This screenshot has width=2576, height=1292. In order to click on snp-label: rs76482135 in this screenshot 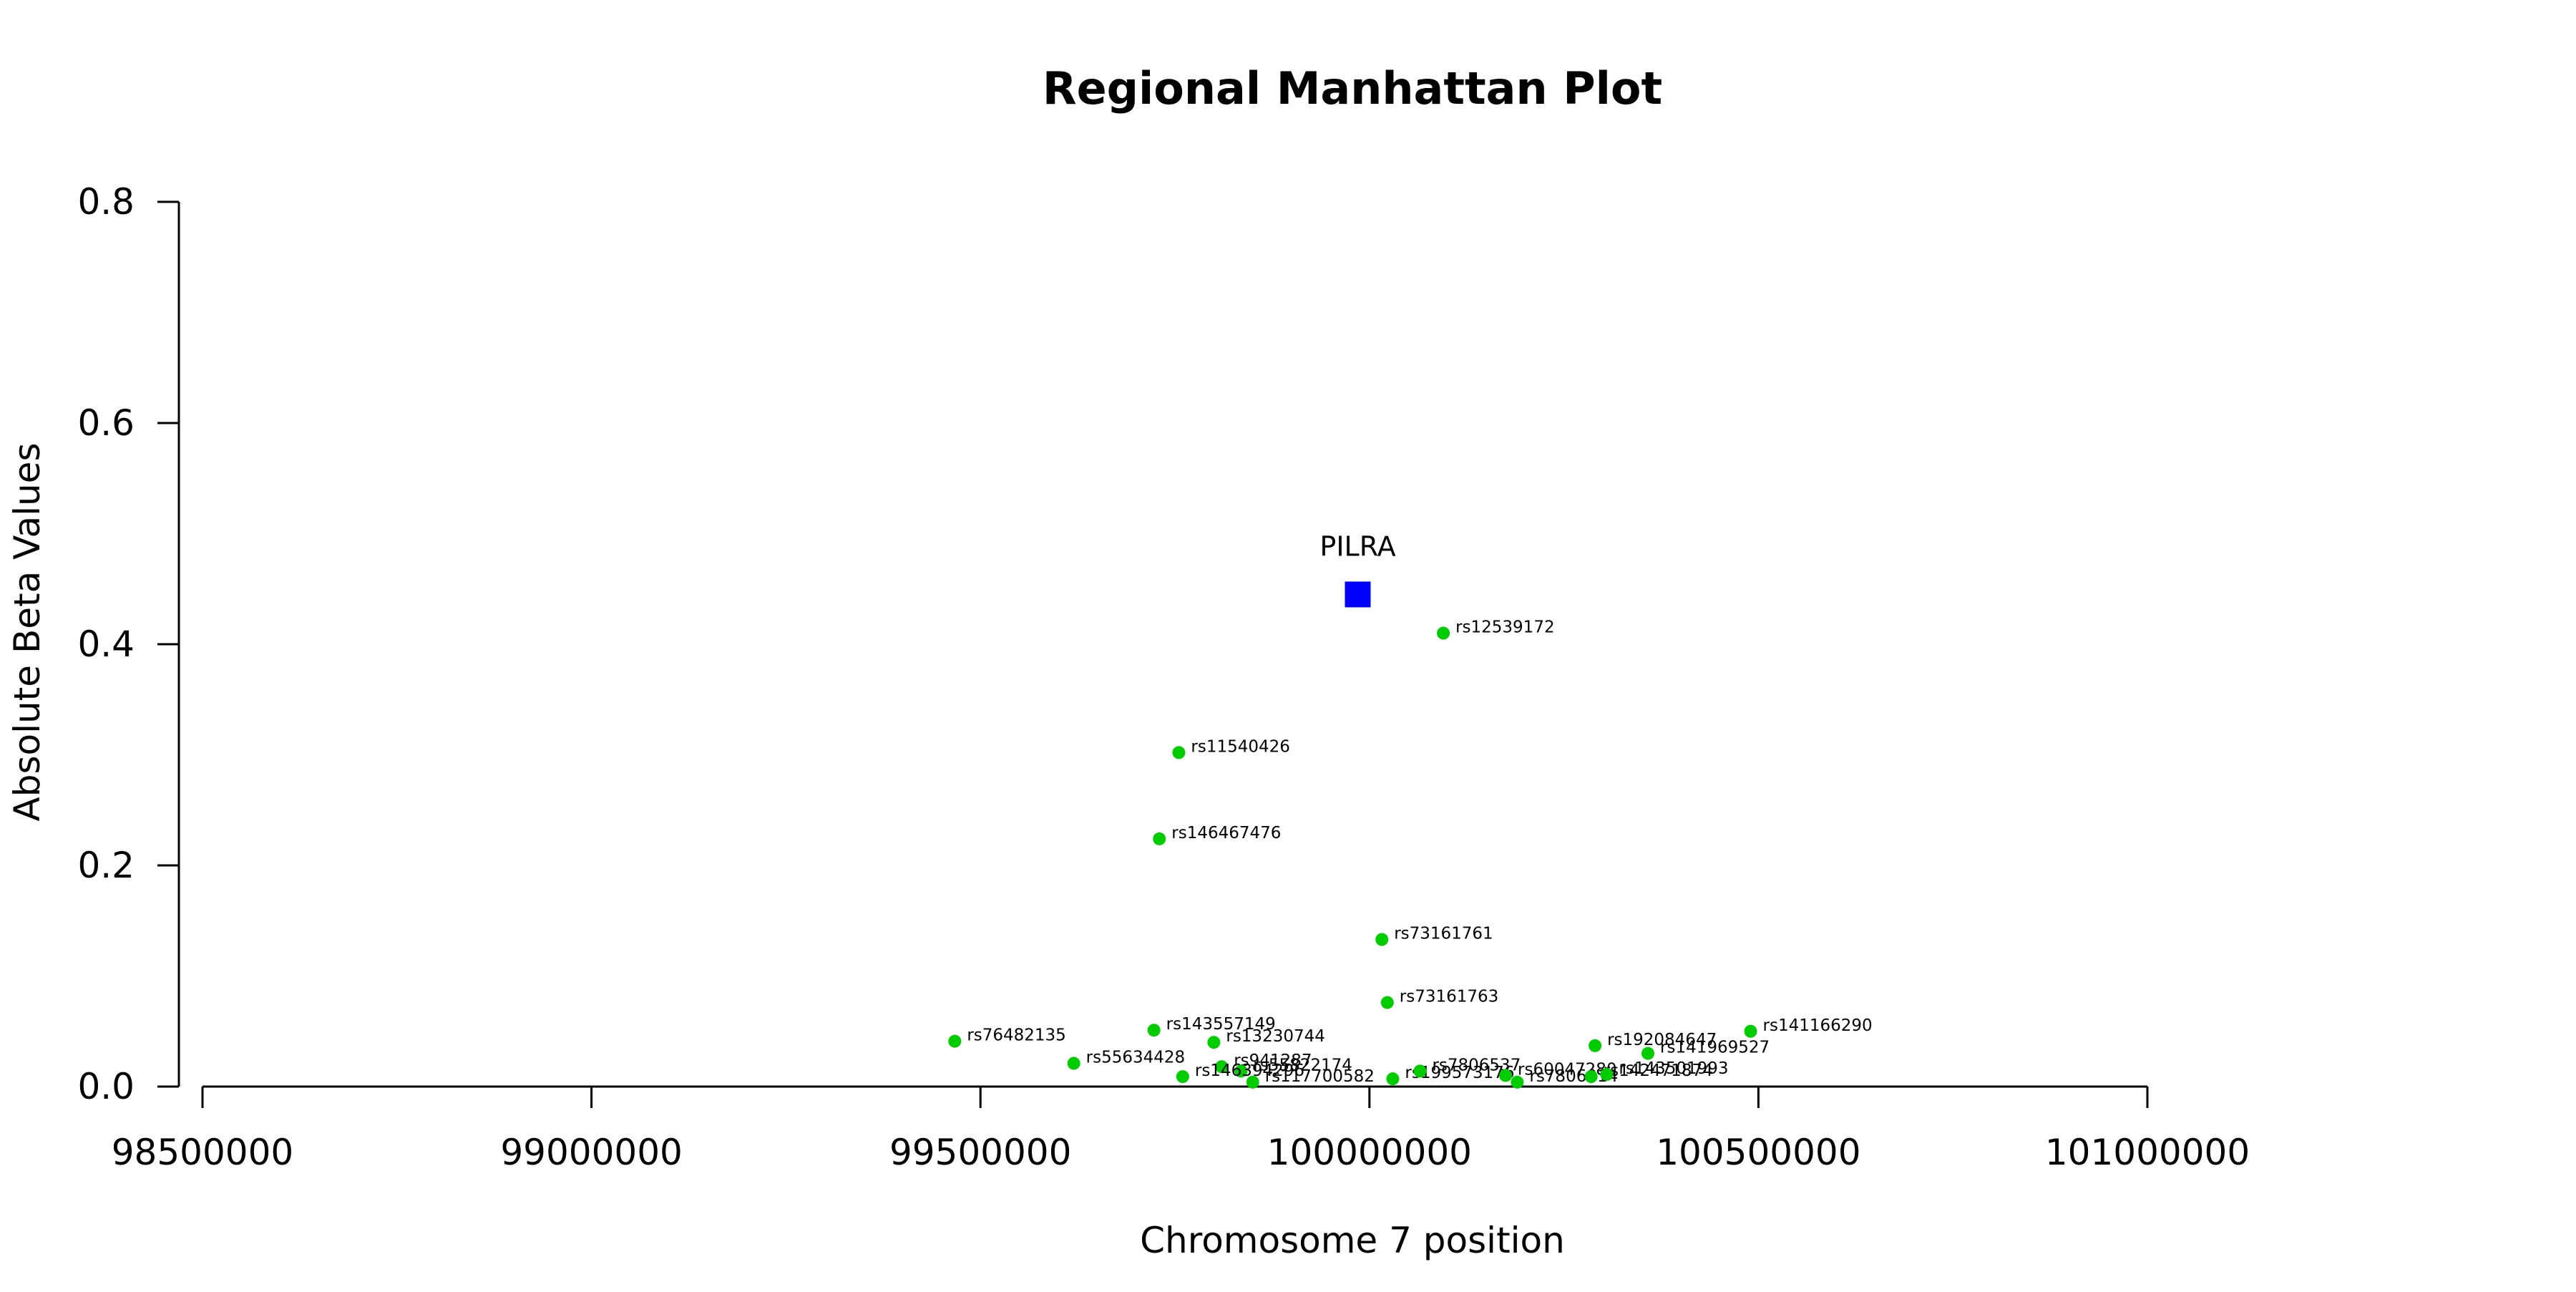, I will do `click(1017, 1035)`.